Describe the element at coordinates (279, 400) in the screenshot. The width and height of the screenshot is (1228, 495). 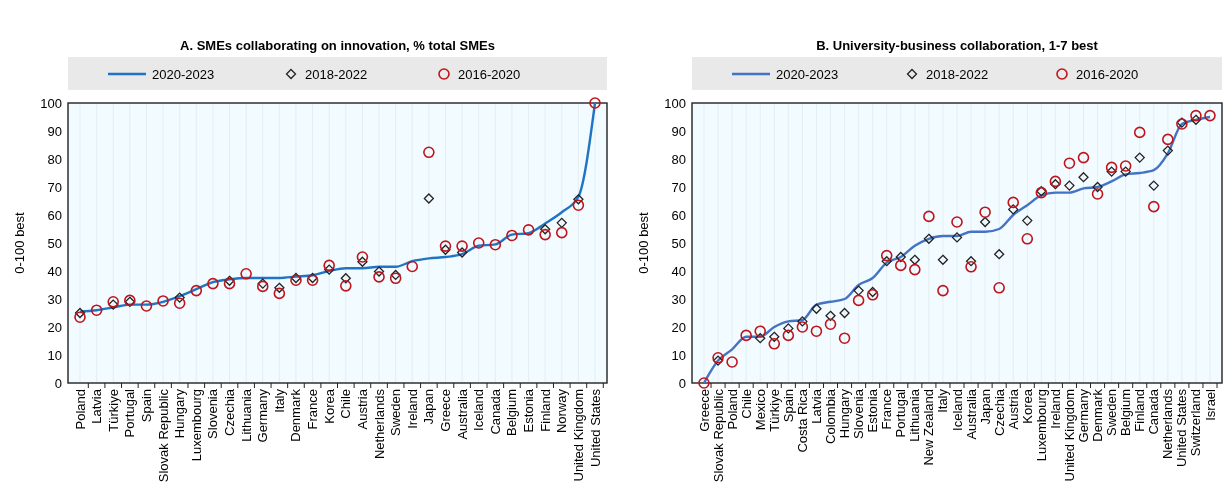
I see `x-tick-label: Italy` at that location.